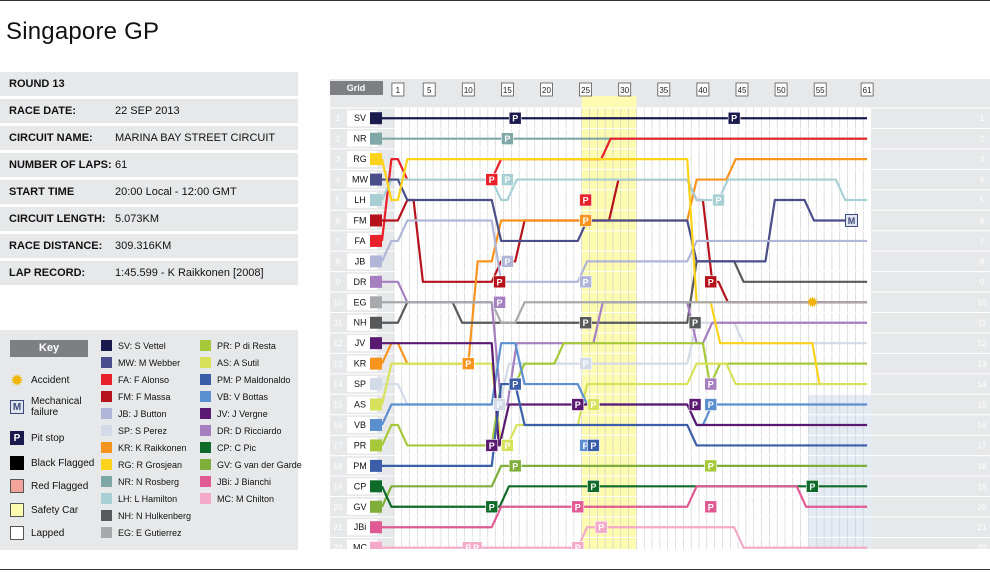 The height and width of the screenshot is (572, 990). What do you see at coordinates (42, 192) in the screenshot?
I see `info-label: START TIME` at bounding box center [42, 192].